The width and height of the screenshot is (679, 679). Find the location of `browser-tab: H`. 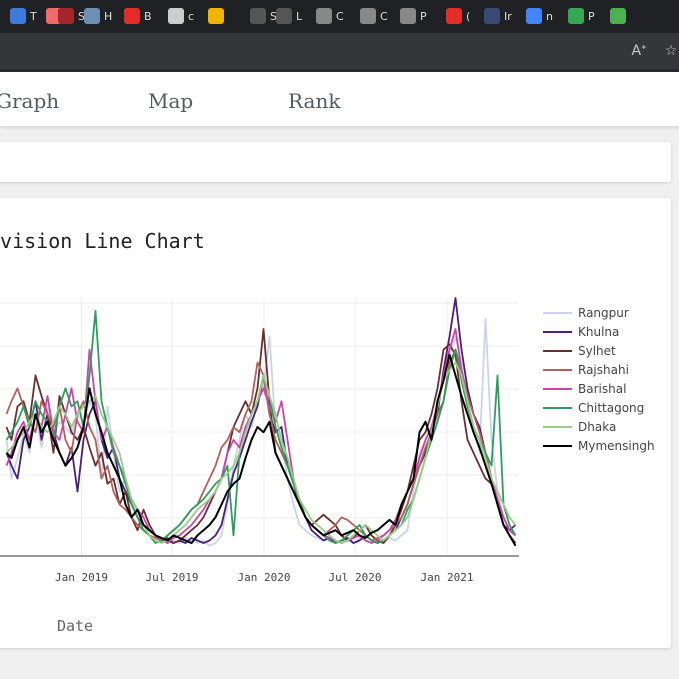

browser-tab: H is located at coordinates (98, 16).